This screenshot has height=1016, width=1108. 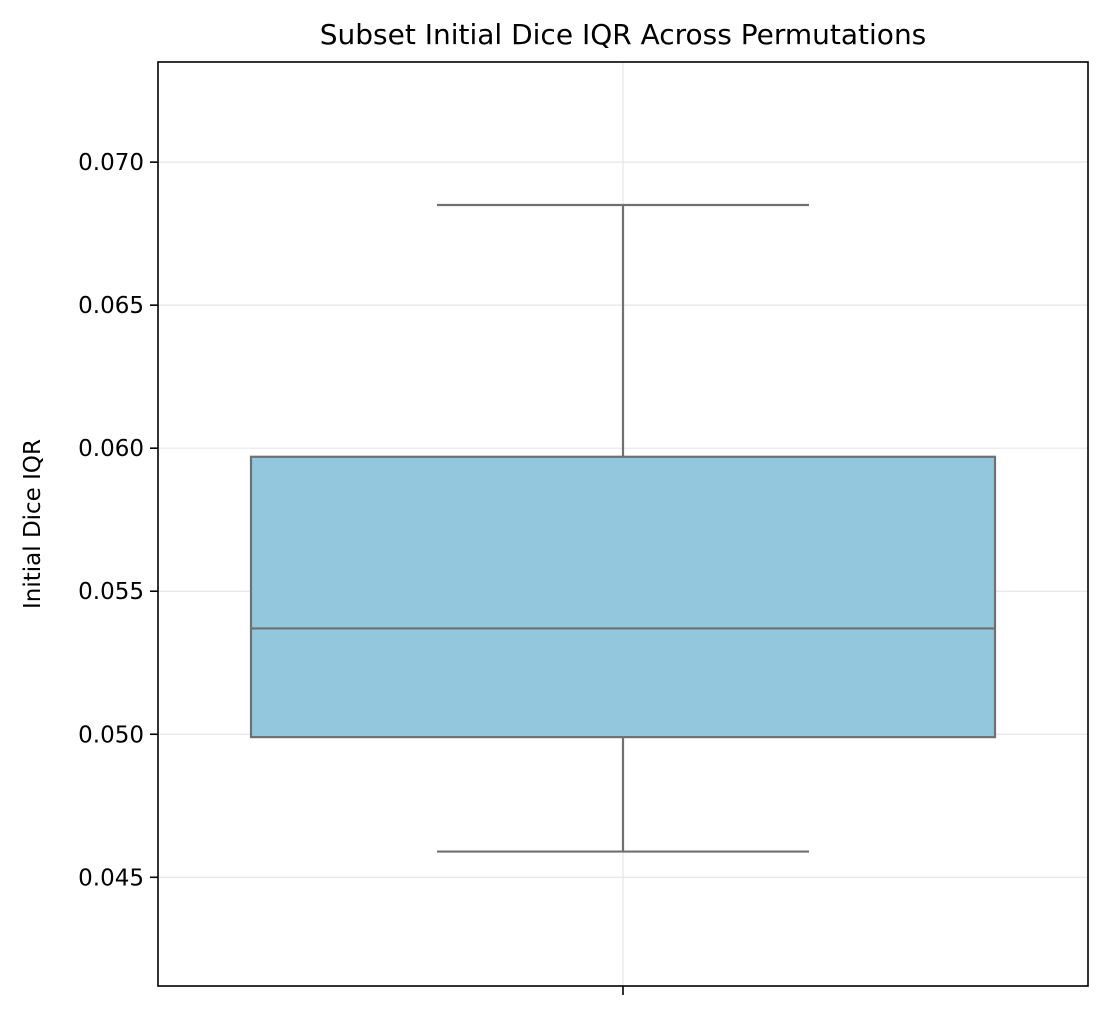 I want to click on y-axis-ticks: 0.045 0.050 0.055 0.060 0.065 0.070, so click(x=118, y=520).